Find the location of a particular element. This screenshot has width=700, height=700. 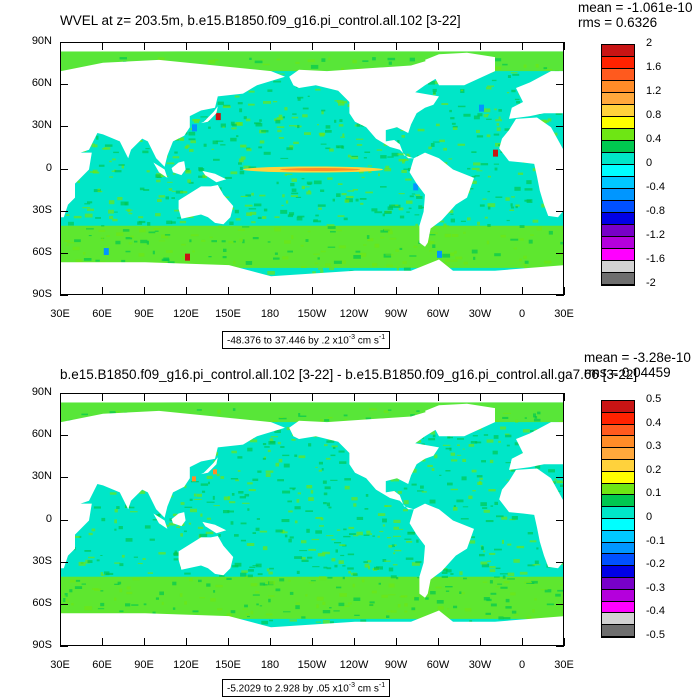

x-tick-label: 180 is located at coordinates (270, 314).